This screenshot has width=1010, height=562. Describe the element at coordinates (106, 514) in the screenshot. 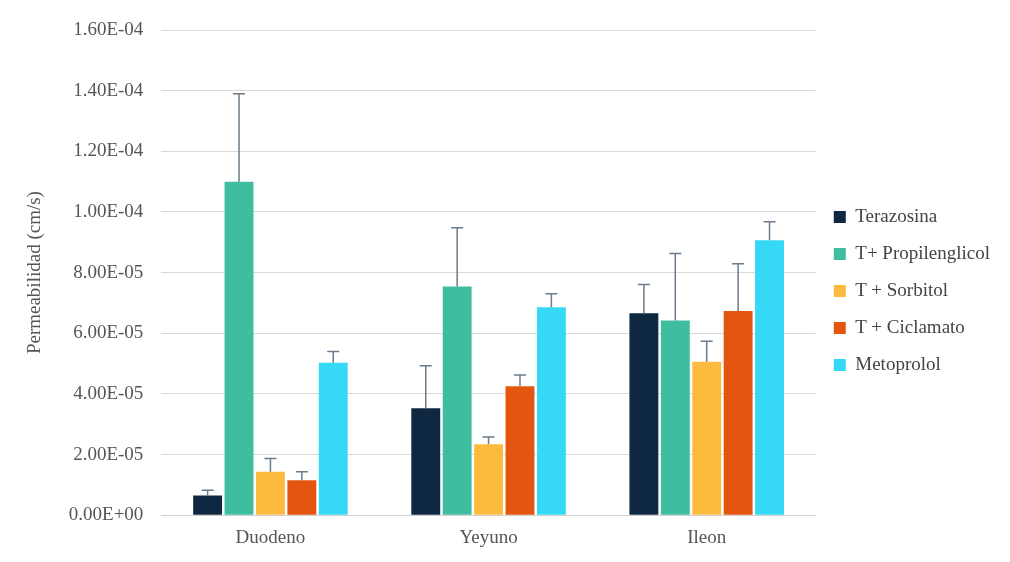

I see `y-tick-label: 0.00E+00` at that location.